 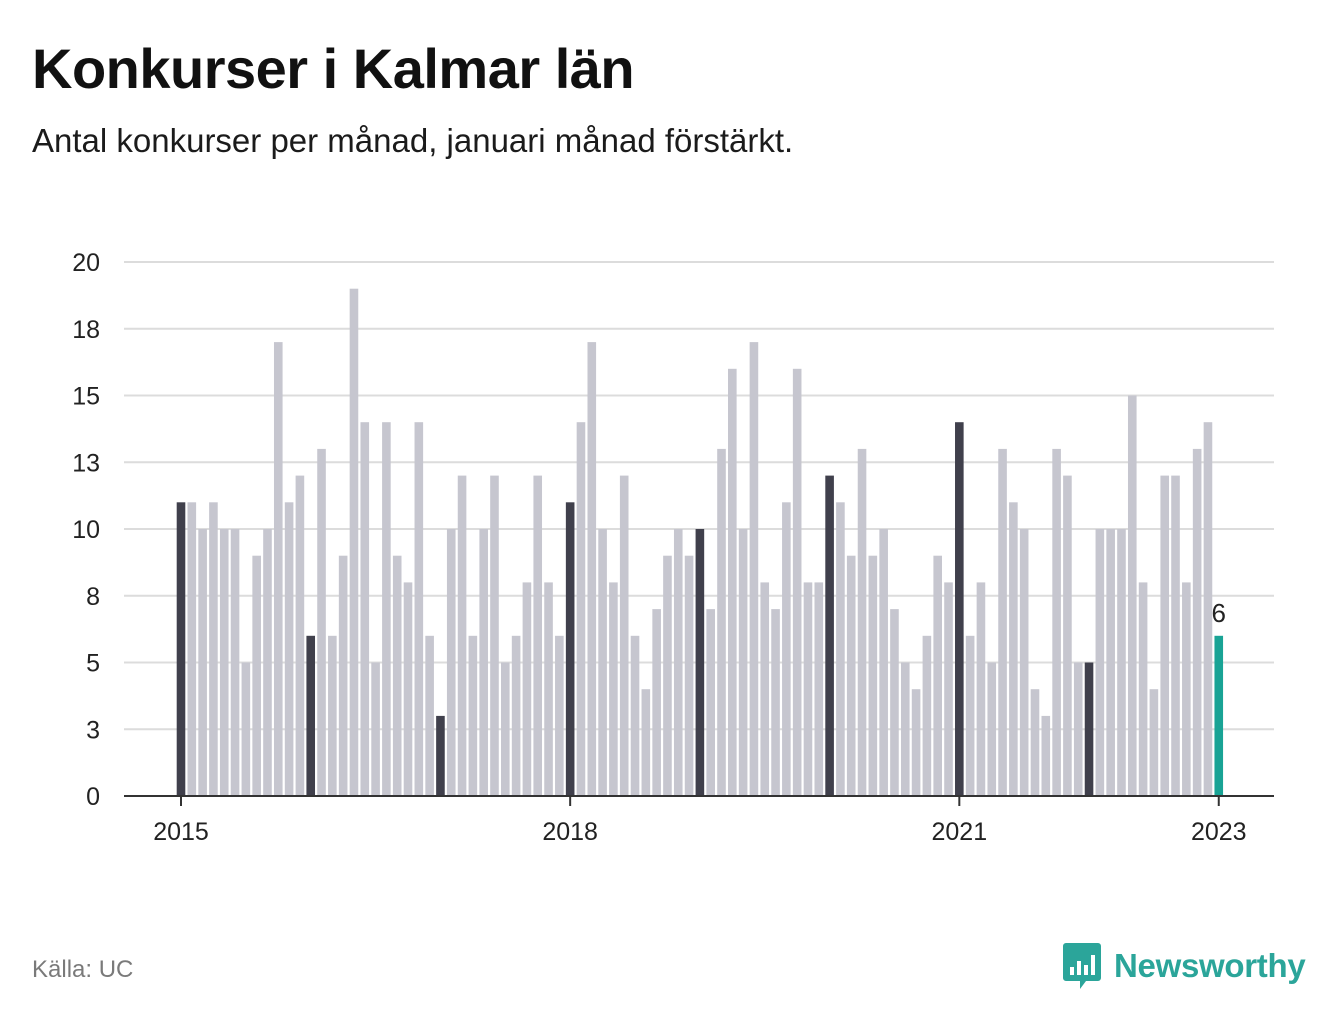 I want to click on chart-title: Konkurser i Kalmar län, so click(x=333, y=68).